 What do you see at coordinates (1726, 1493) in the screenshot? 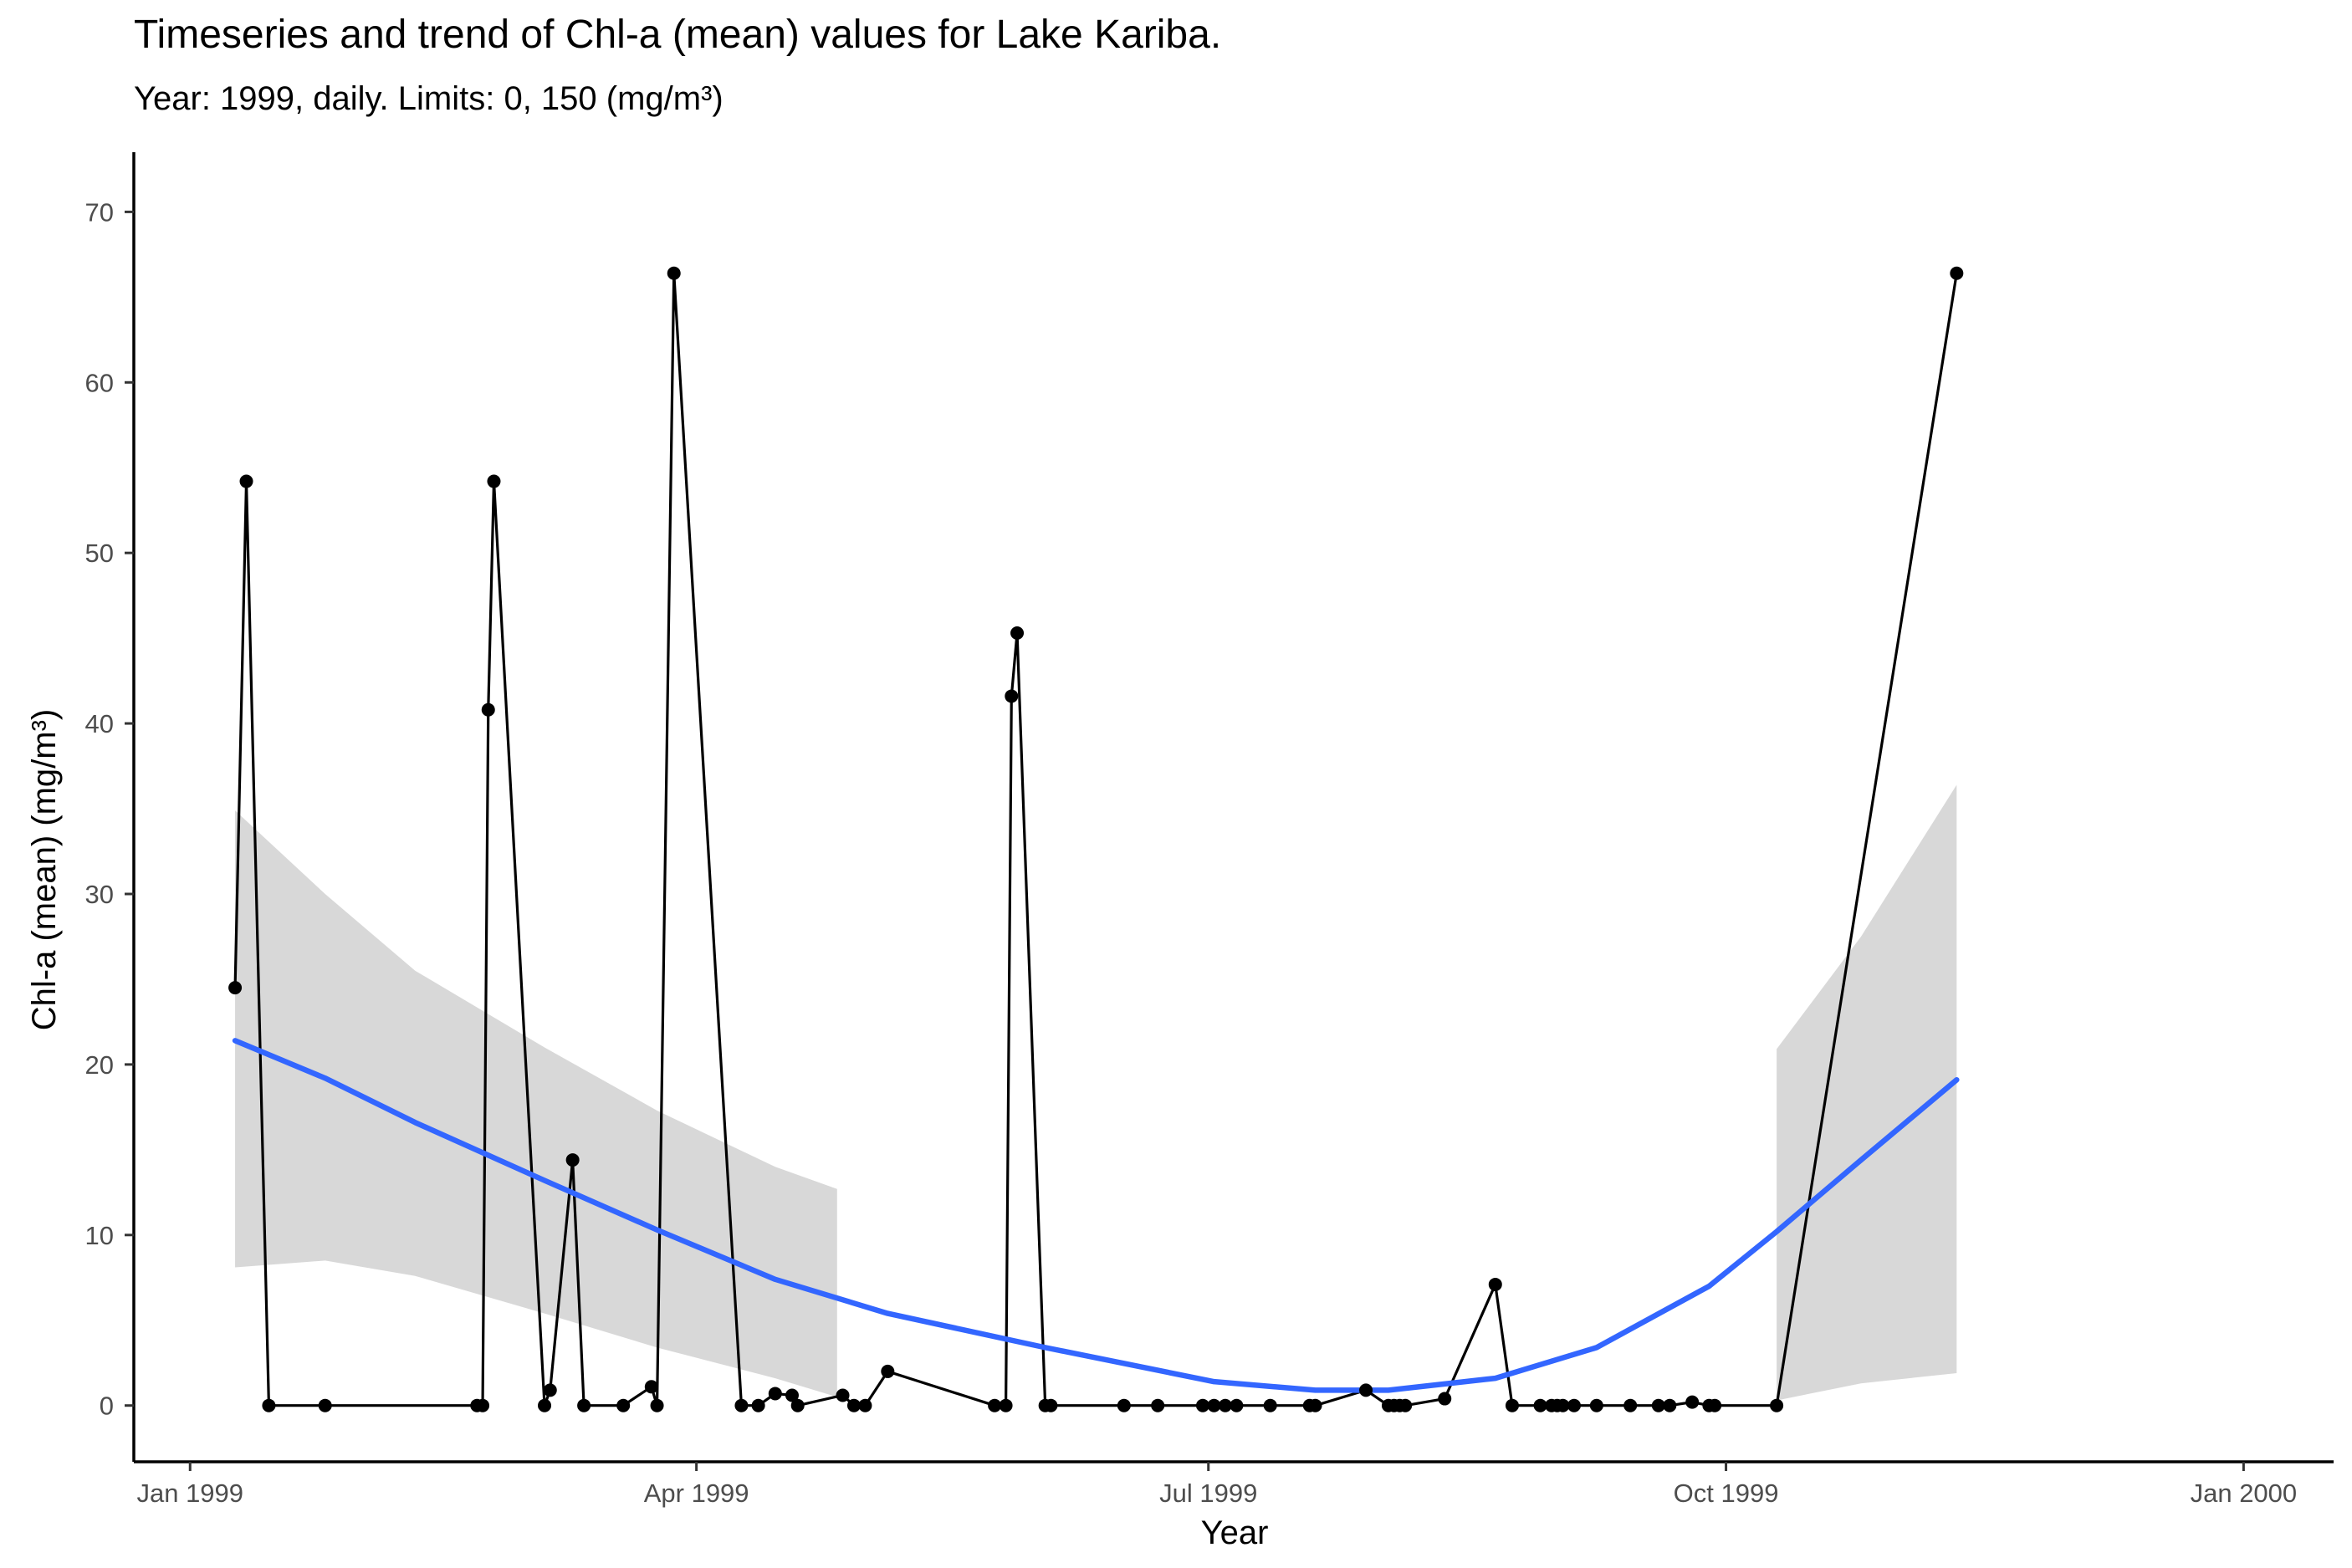
I see `x-tick-label: Oct 1999` at bounding box center [1726, 1493].